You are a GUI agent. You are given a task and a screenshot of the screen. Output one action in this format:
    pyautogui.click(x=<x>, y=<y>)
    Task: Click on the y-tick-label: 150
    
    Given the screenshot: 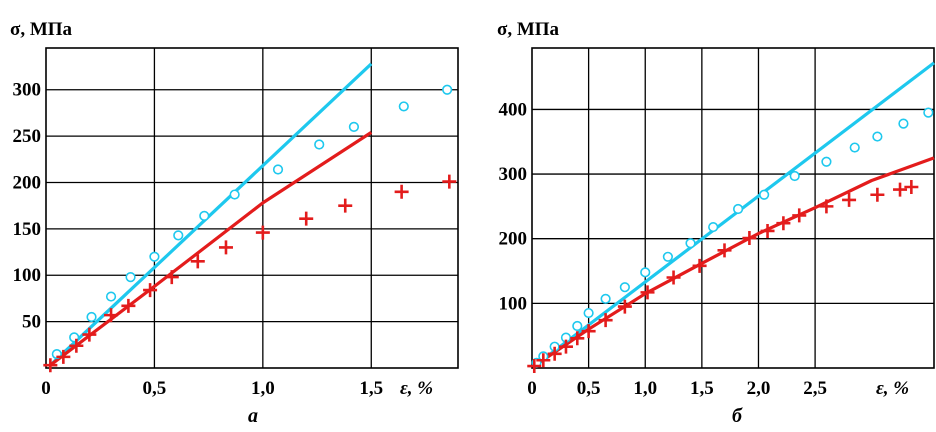 What is the action you would take?
    pyautogui.click(x=27, y=229)
    